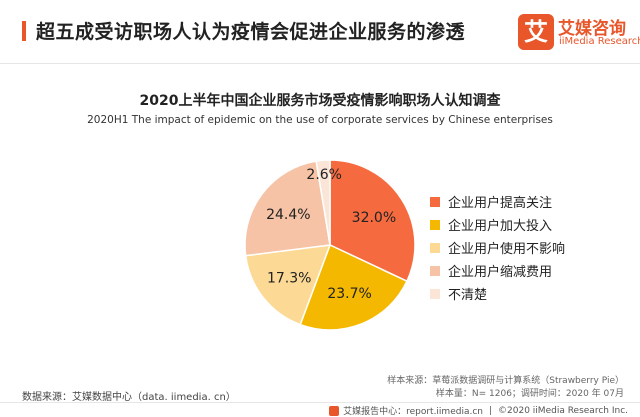 The image size is (640, 417). I want to click on pie-slice-label-3: 24.4%, so click(288, 215).